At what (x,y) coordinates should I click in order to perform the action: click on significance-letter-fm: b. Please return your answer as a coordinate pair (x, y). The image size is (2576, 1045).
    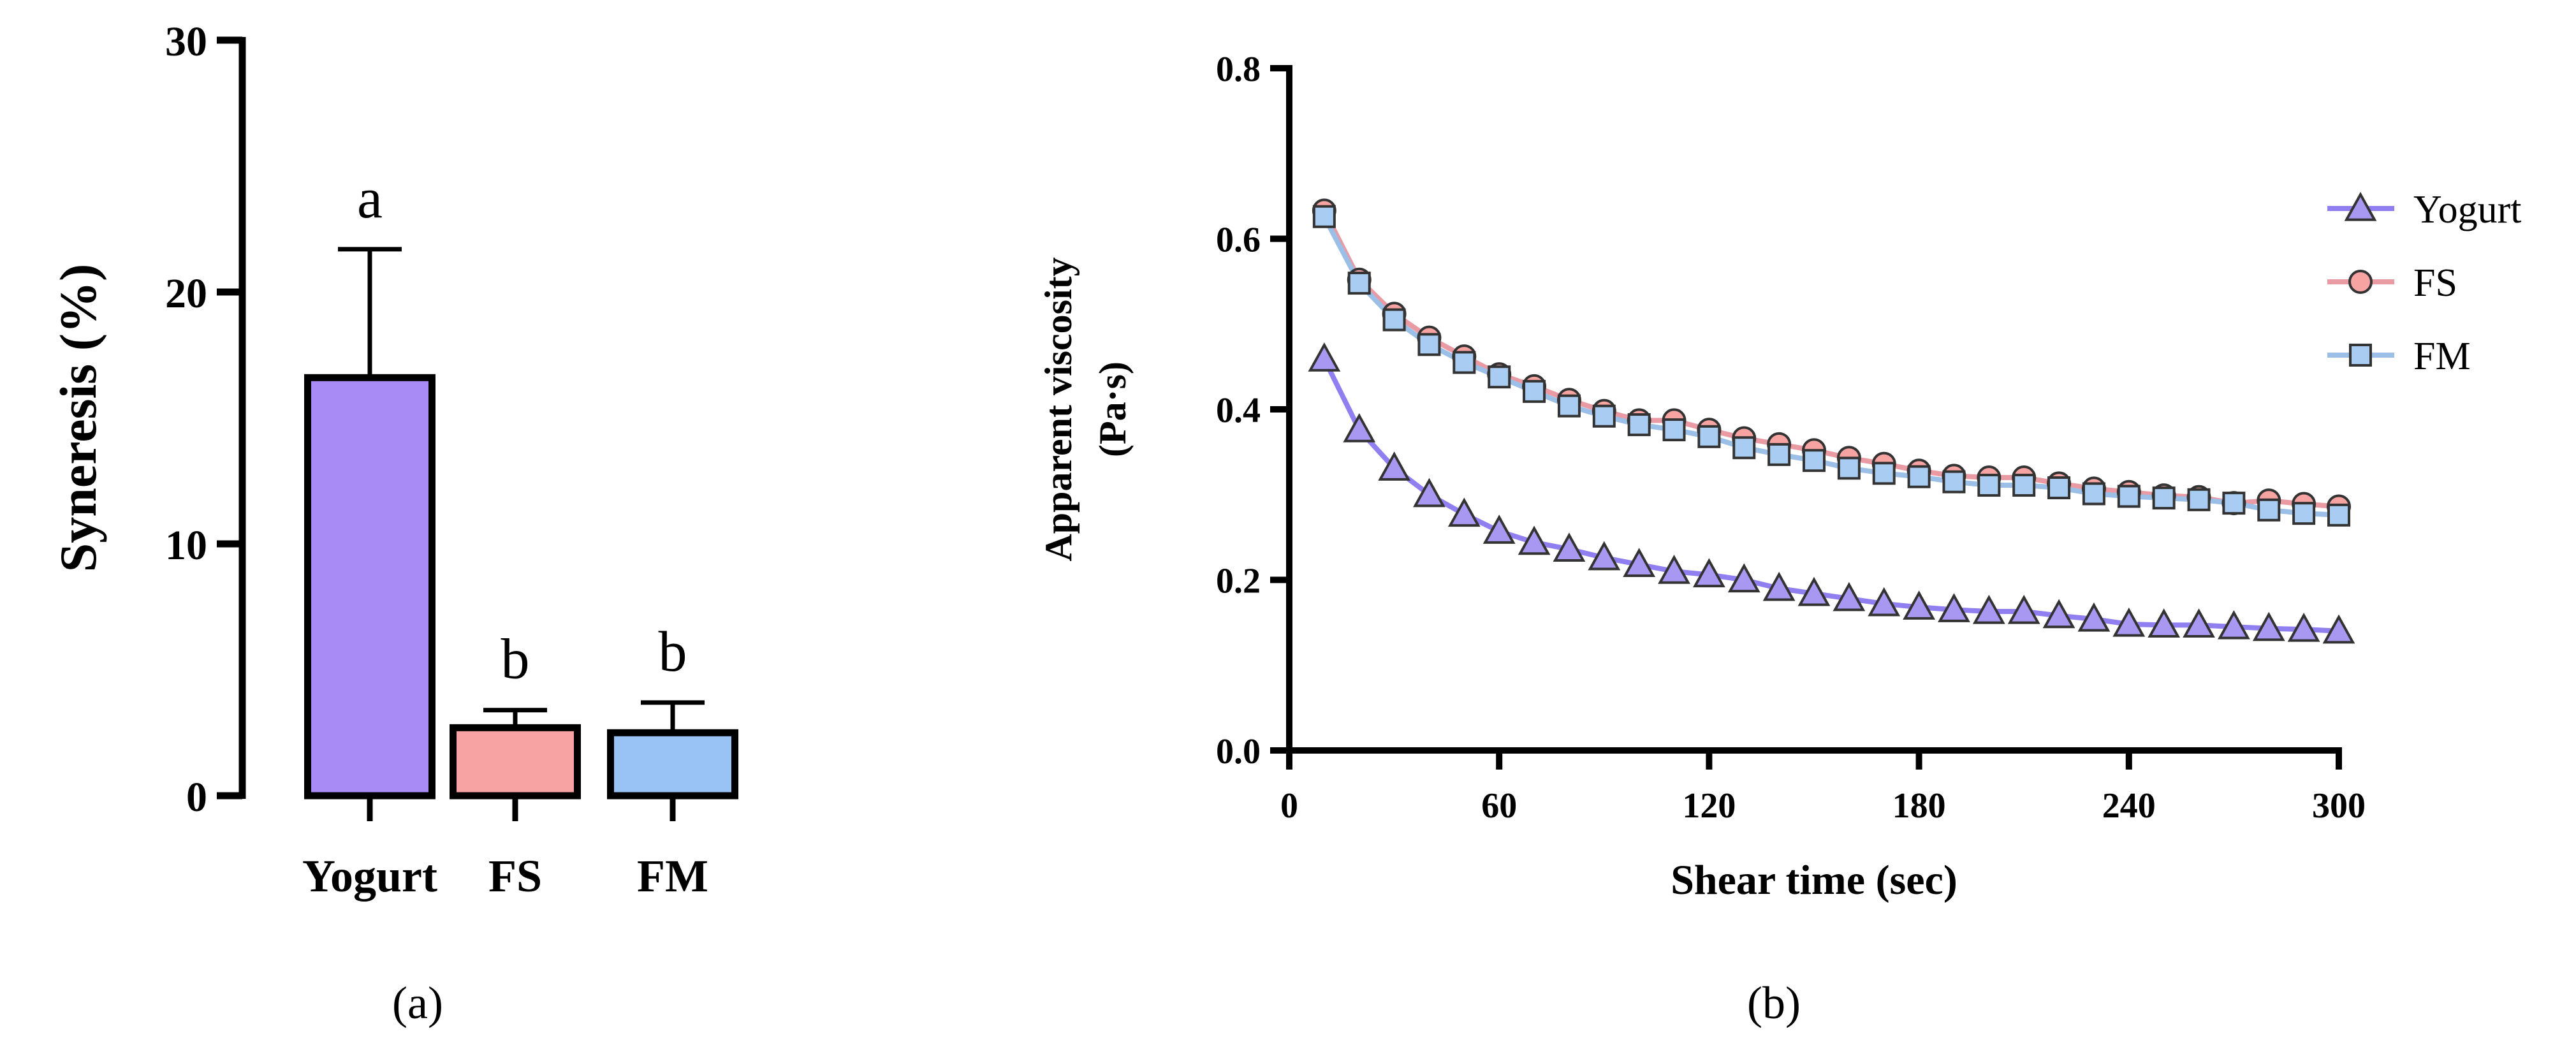
    Looking at the image, I should click on (673, 651).